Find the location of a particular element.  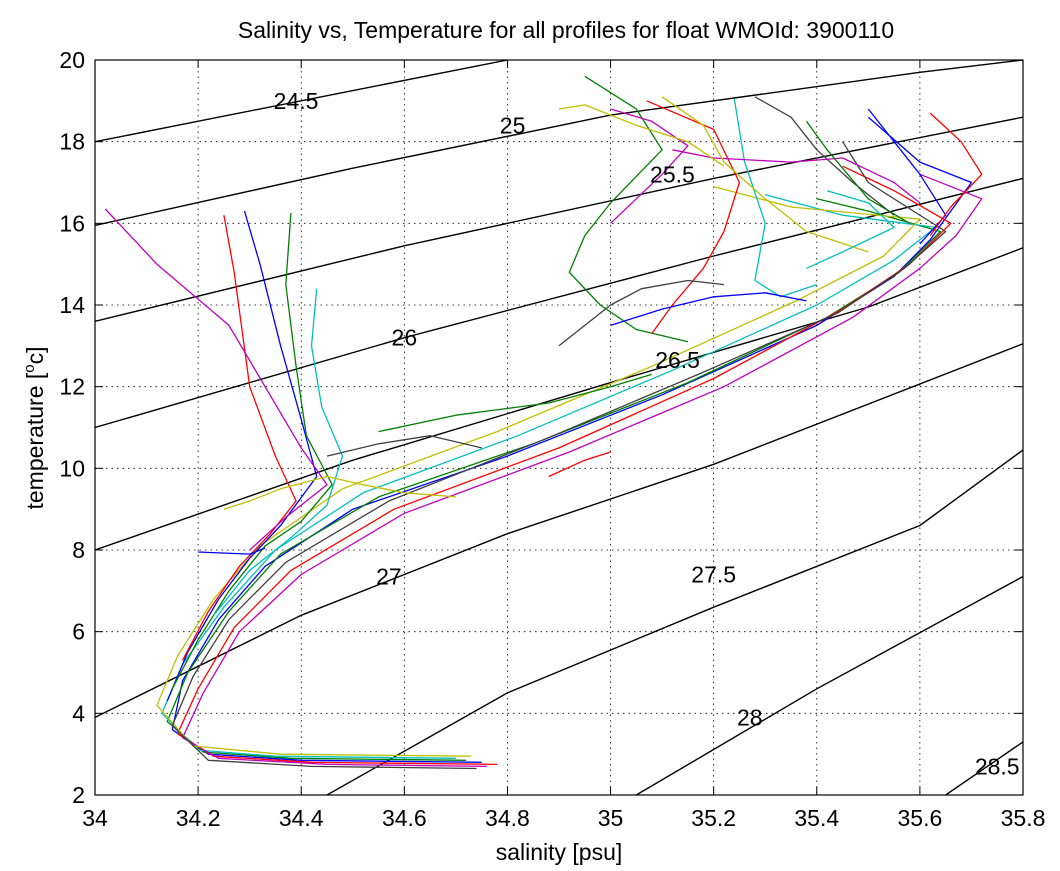

isopycnal-label: 26 is located at coordinates (405, 338).